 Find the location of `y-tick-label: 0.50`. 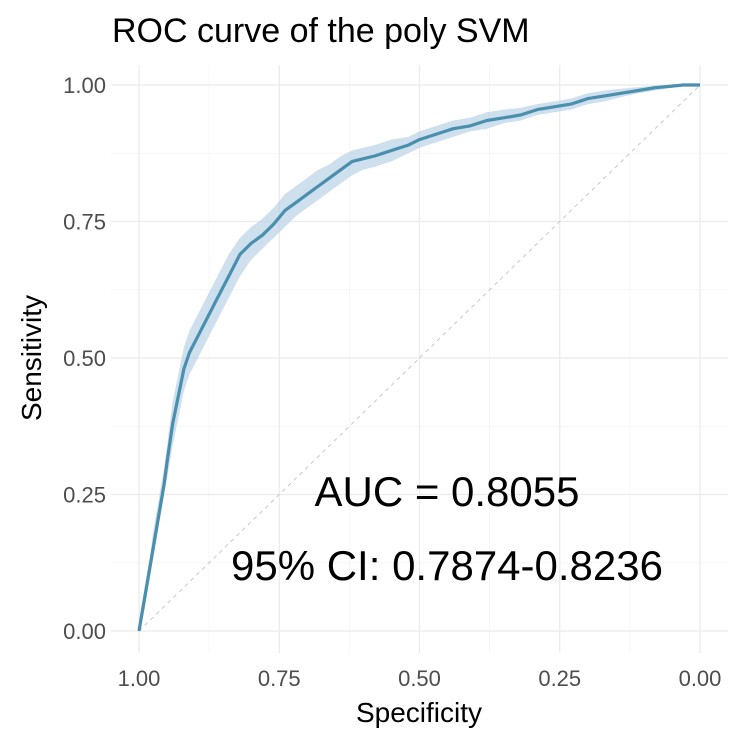

y-tick-label: 0.50 is located at coordinates (84, 358).